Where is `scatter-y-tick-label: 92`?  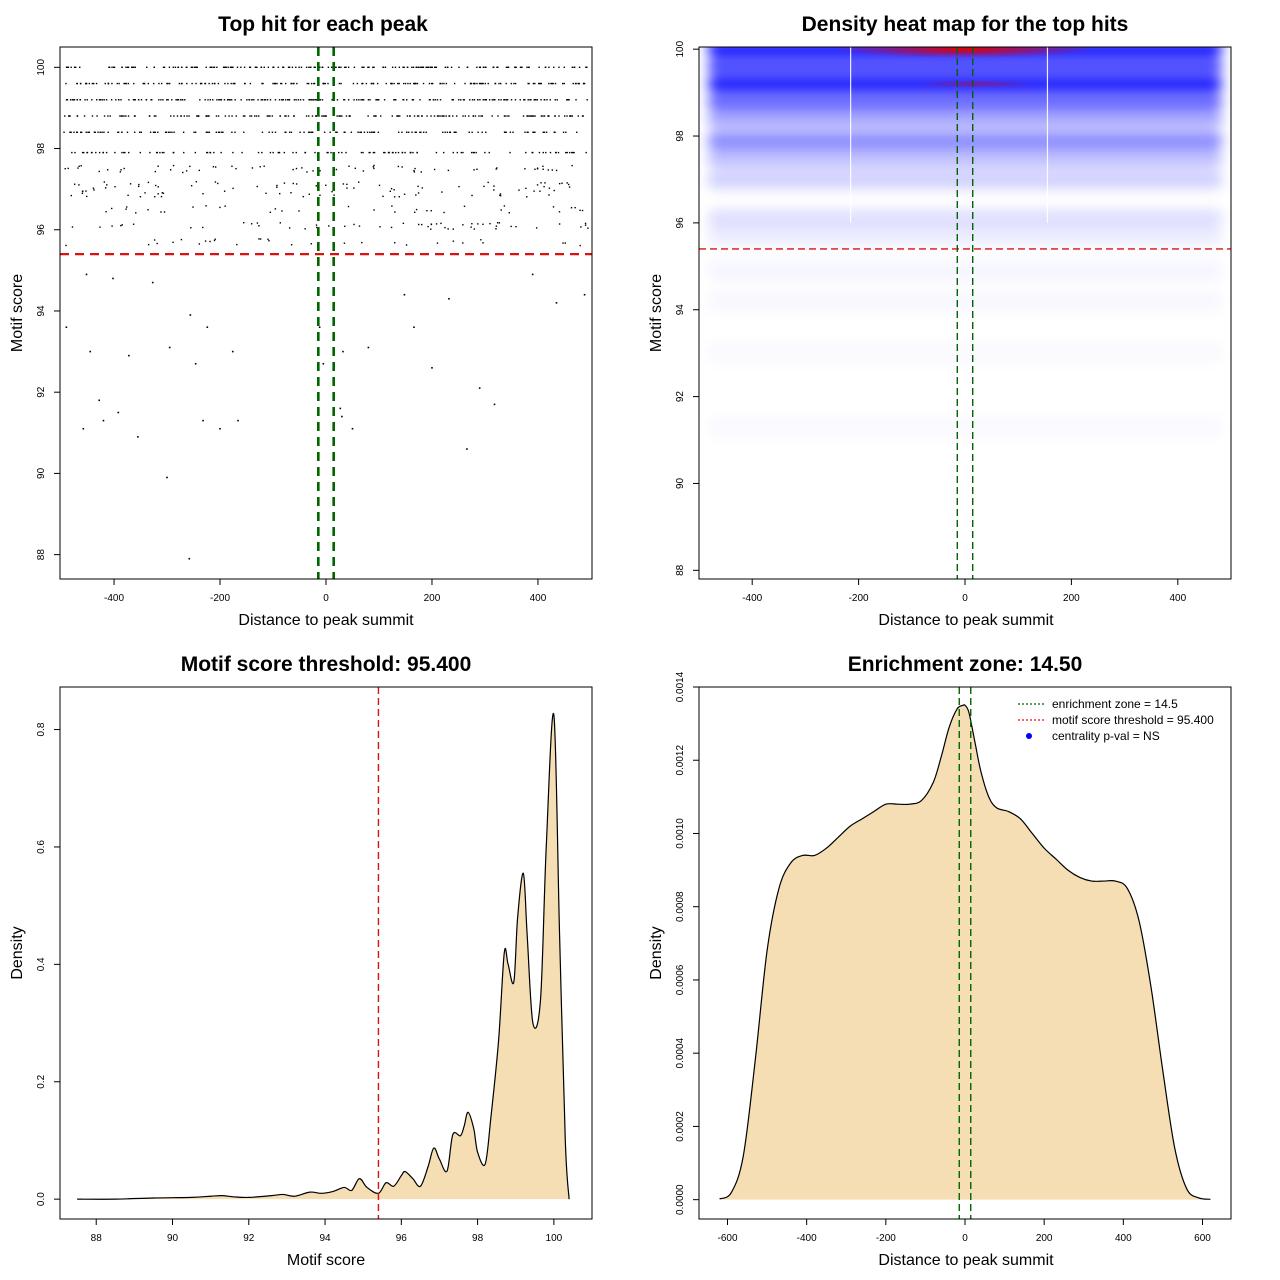
scatter-y-tick-label: 92 is located at coordinates (41, 392).